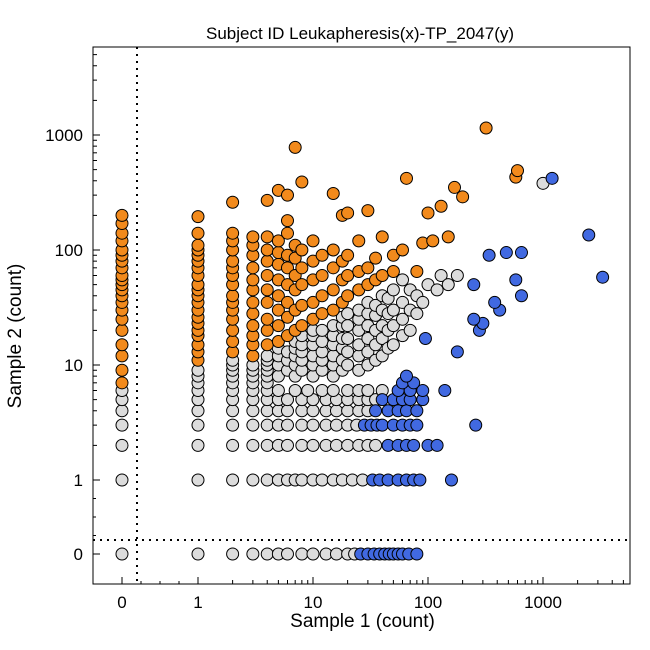 This screenshot has width=650, height=650. I want to click on x-tick-label: 1000, so click(543, 602).